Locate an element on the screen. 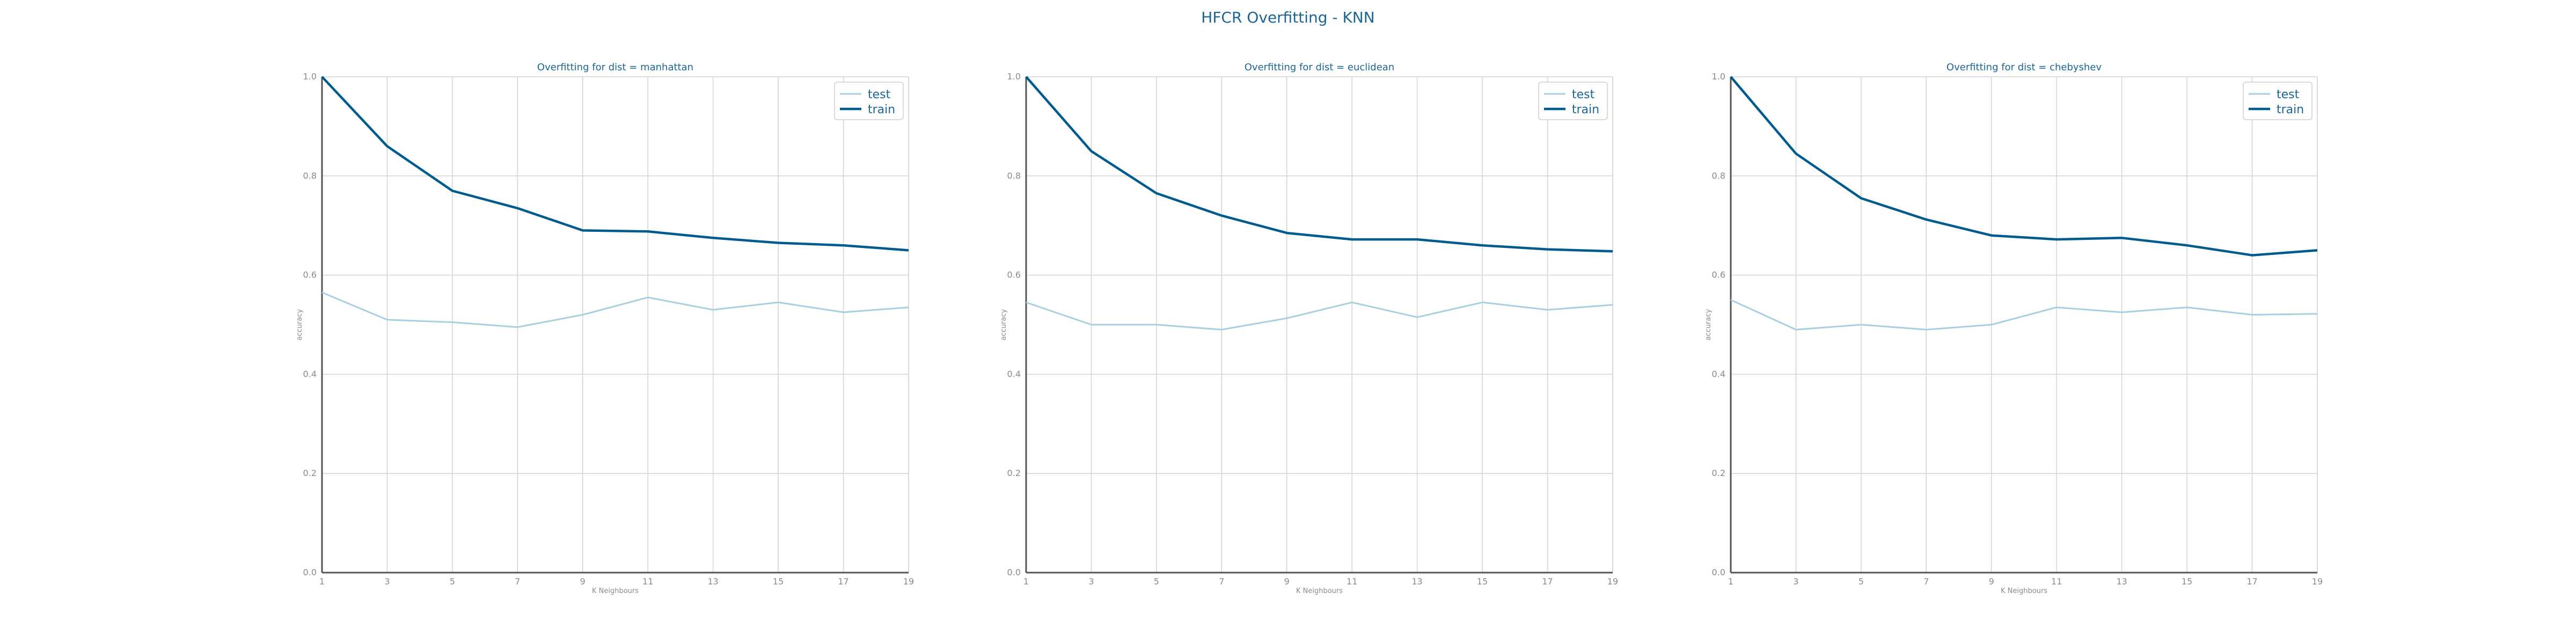  panel-title: Overfitting for dist = euclidean is located at coordinates (1319, 67).